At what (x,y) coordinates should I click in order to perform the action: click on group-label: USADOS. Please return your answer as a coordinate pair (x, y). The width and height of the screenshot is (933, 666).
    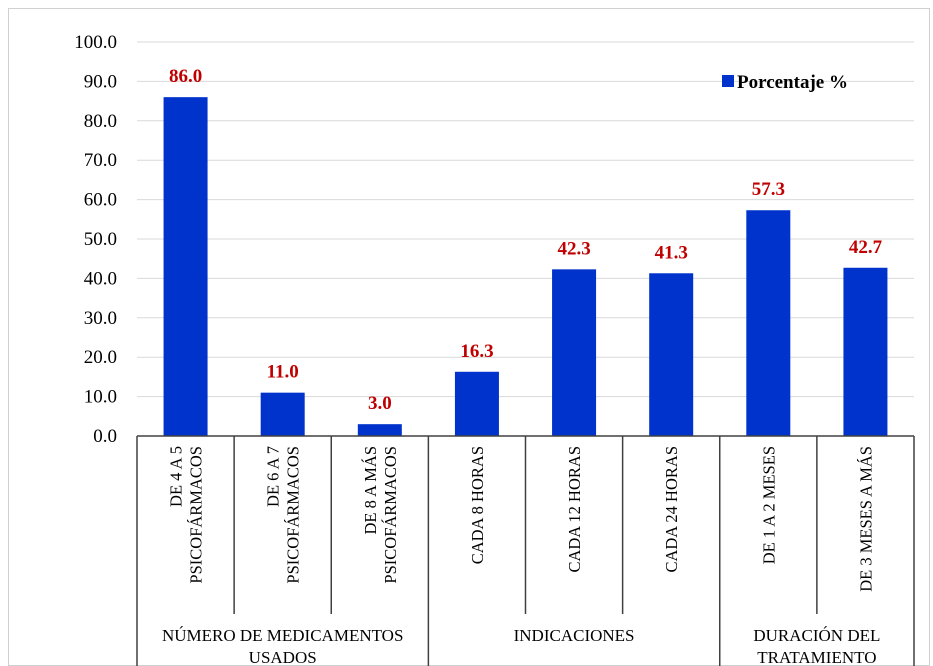
    Looking at the image, I should click on (283, 657).